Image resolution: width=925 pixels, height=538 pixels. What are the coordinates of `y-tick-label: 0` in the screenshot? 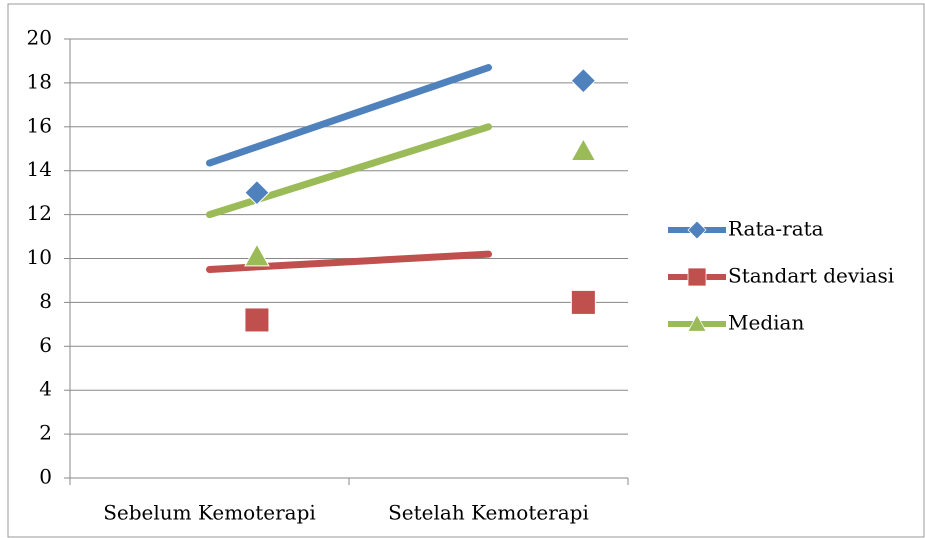 It's located at (45, 477).